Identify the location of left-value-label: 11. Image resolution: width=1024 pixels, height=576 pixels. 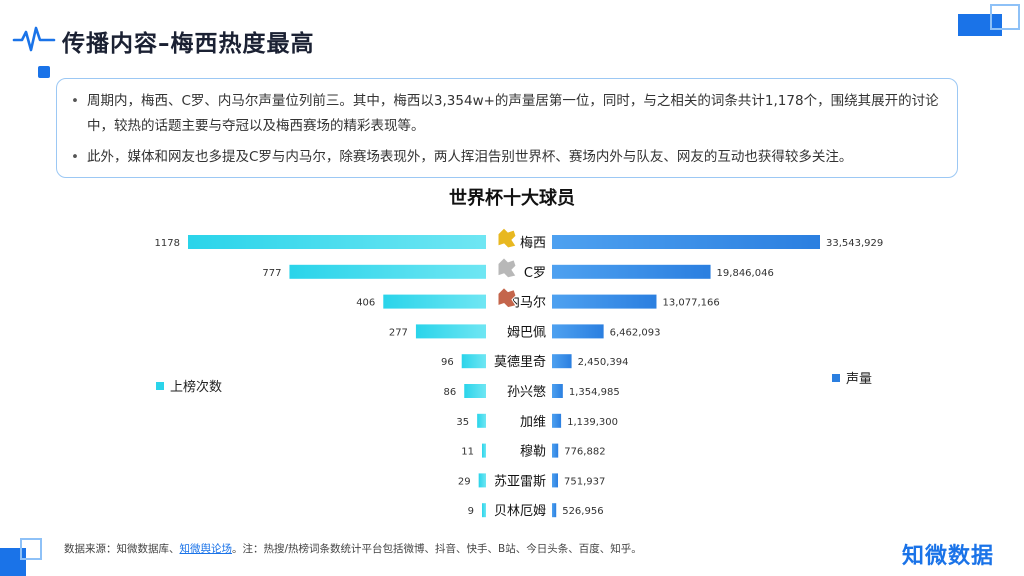
(467, 452).